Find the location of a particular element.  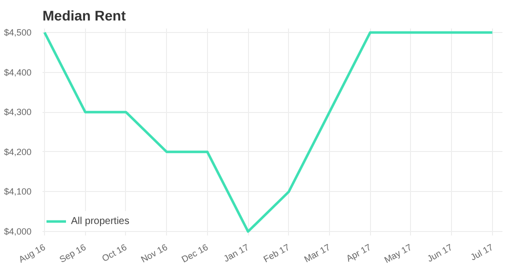

y-tick-label: $4,200 is located at coordinates (18, 151).